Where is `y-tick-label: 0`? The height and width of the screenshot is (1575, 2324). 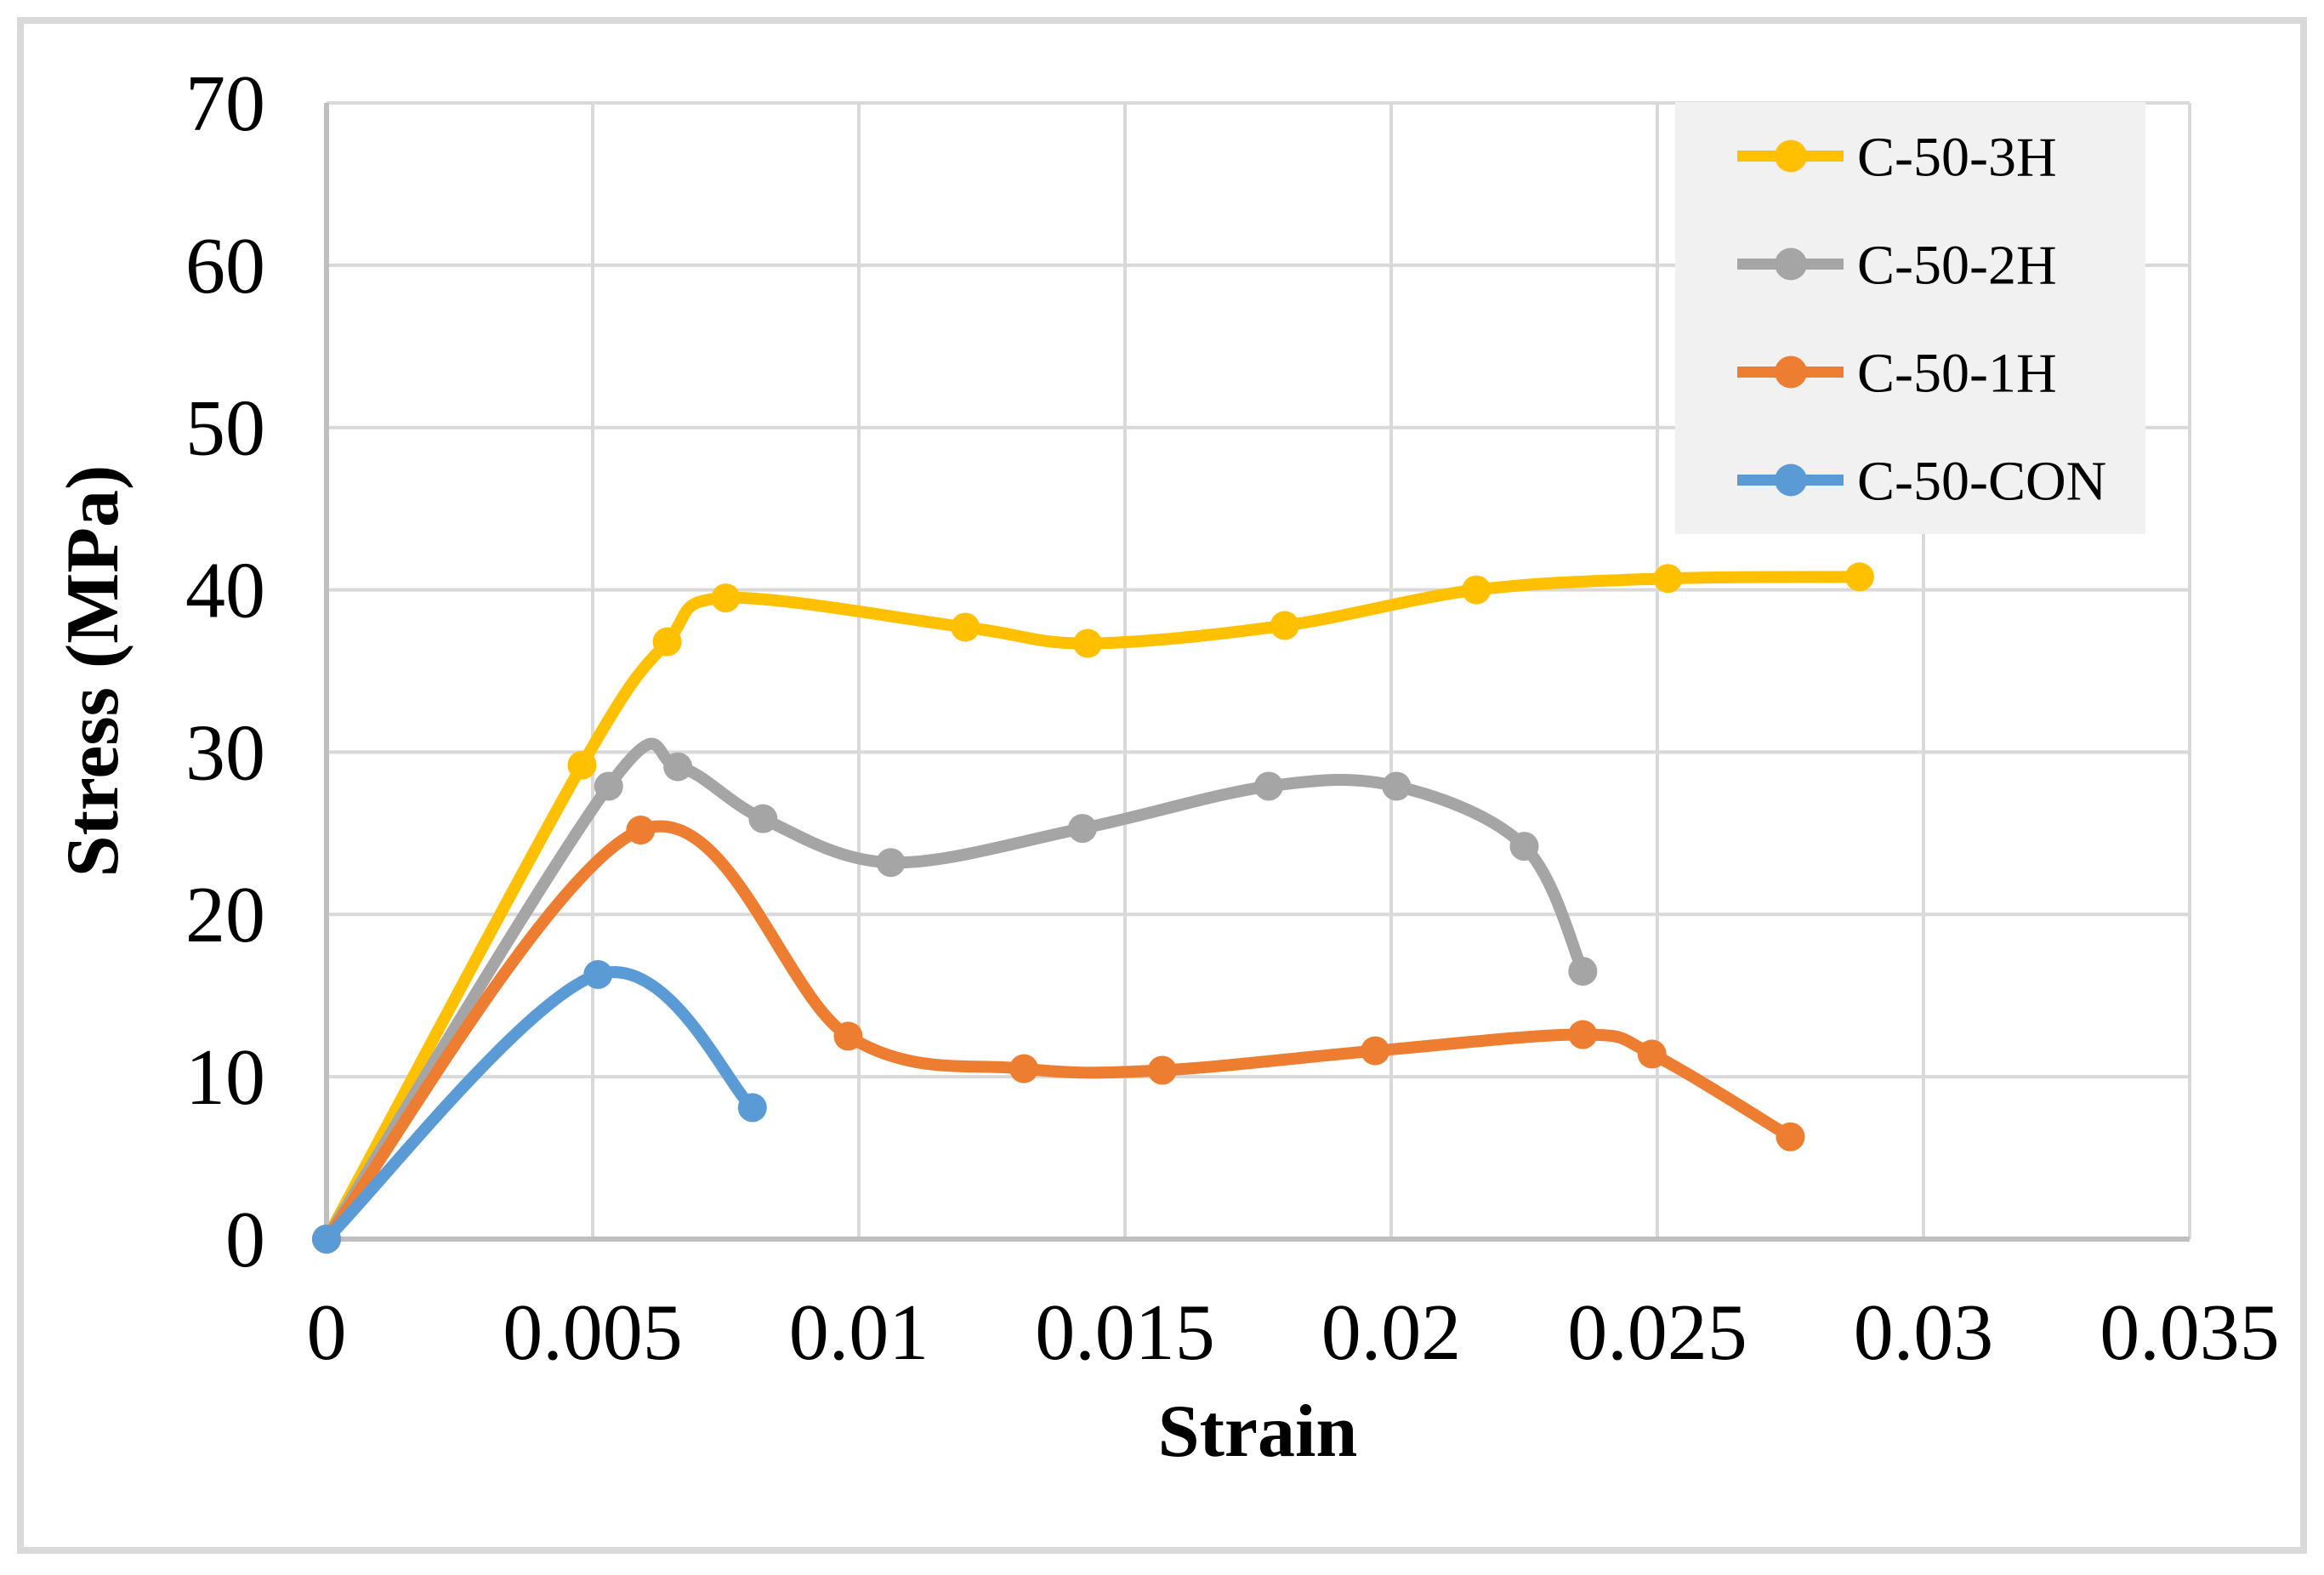 y-tick-label: 0 is located at coordinates (245, 1240).